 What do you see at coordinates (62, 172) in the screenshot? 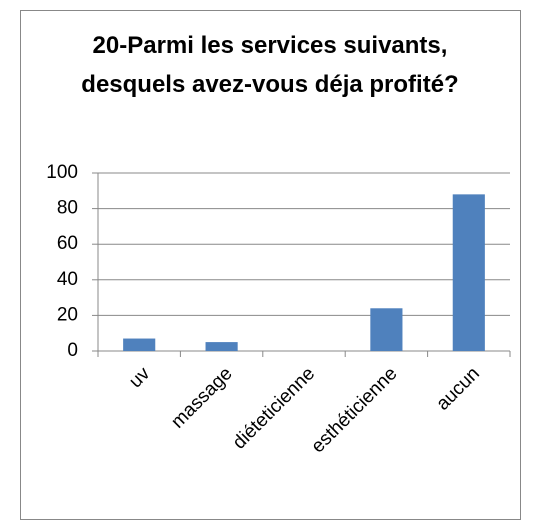
I see `y-tick-label: 100` at bounding box center [62, 172].